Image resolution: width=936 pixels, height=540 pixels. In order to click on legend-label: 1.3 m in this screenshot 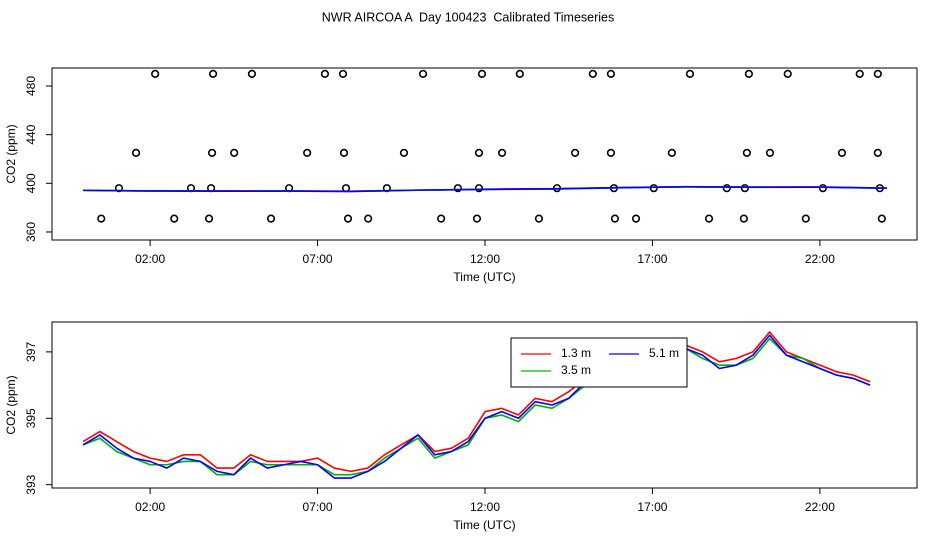, I will do `click(576, 353)`.